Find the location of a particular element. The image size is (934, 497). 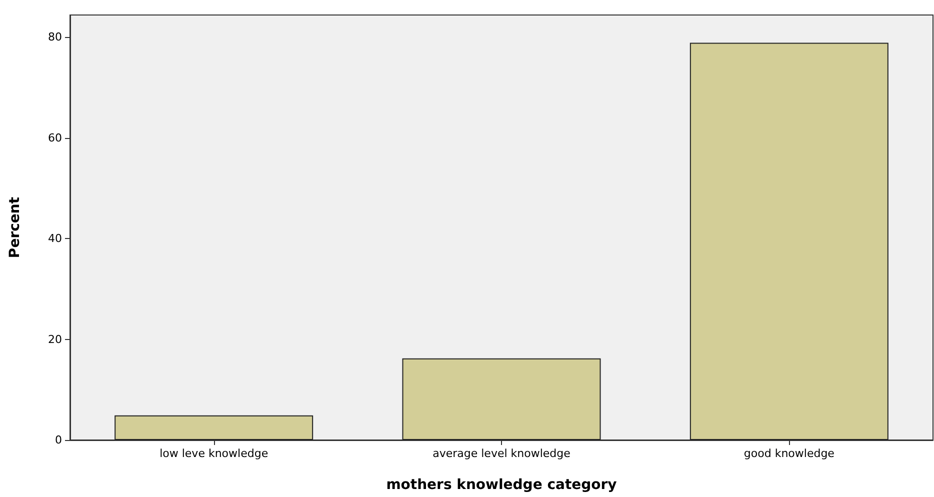

x-axis-title: mothers knowledge category is located at coordinates (501, 485).